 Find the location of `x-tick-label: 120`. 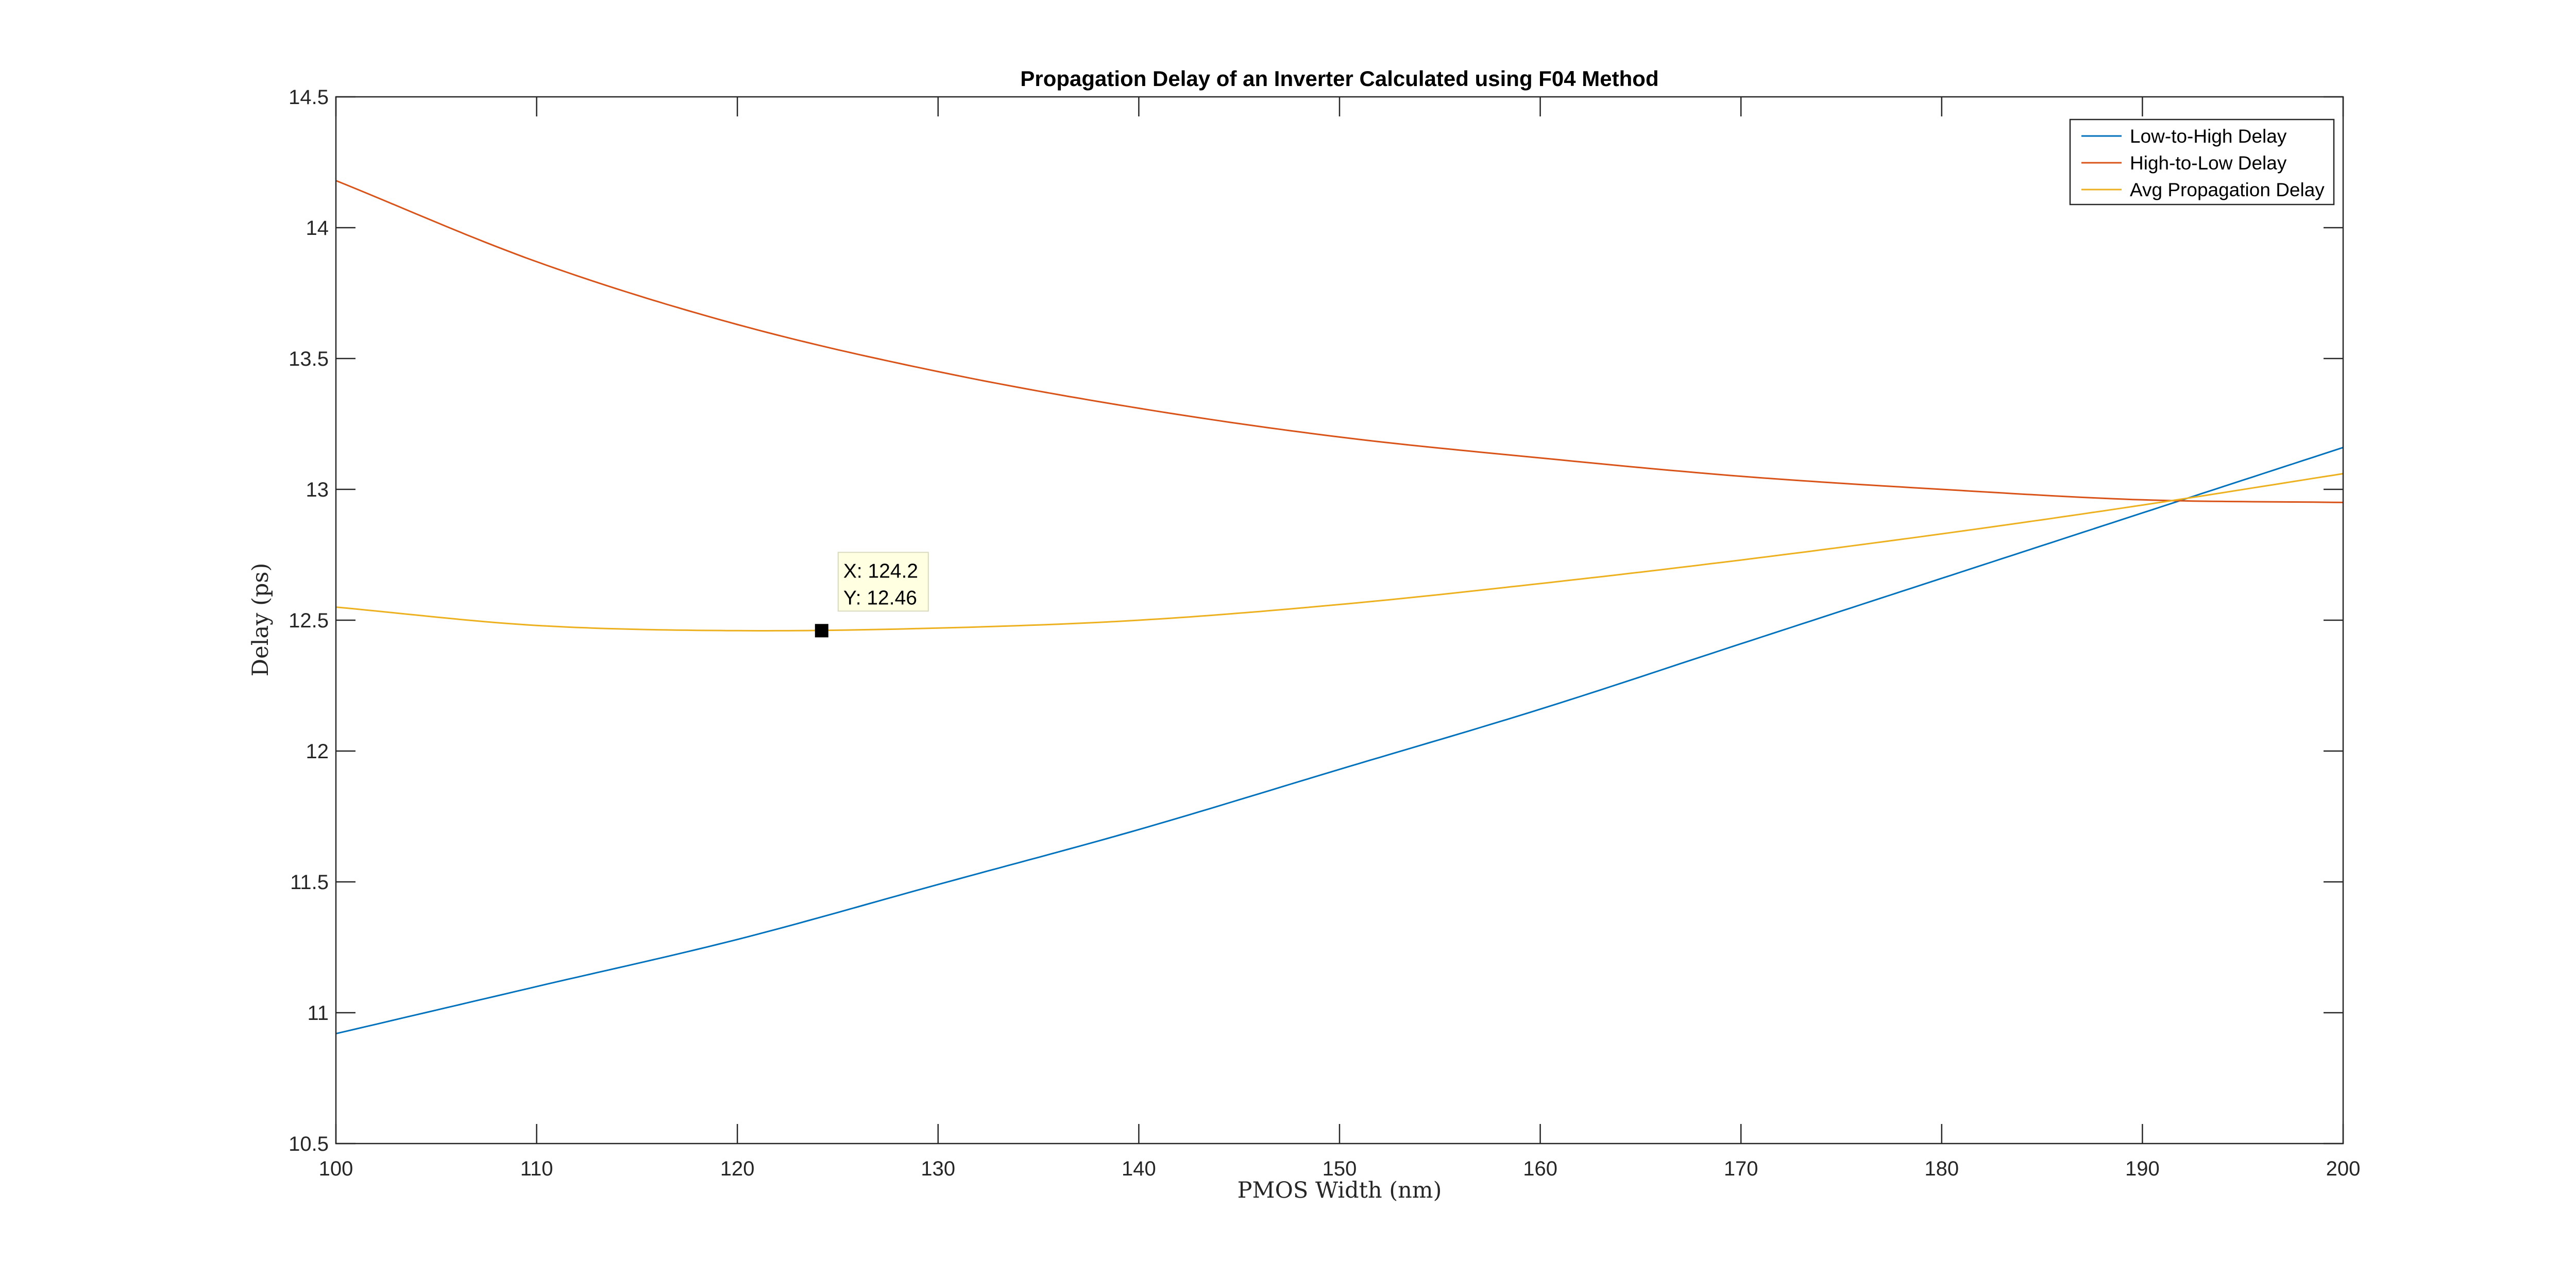

x-tick-label: 120 is located at coordinates (737, 1168).